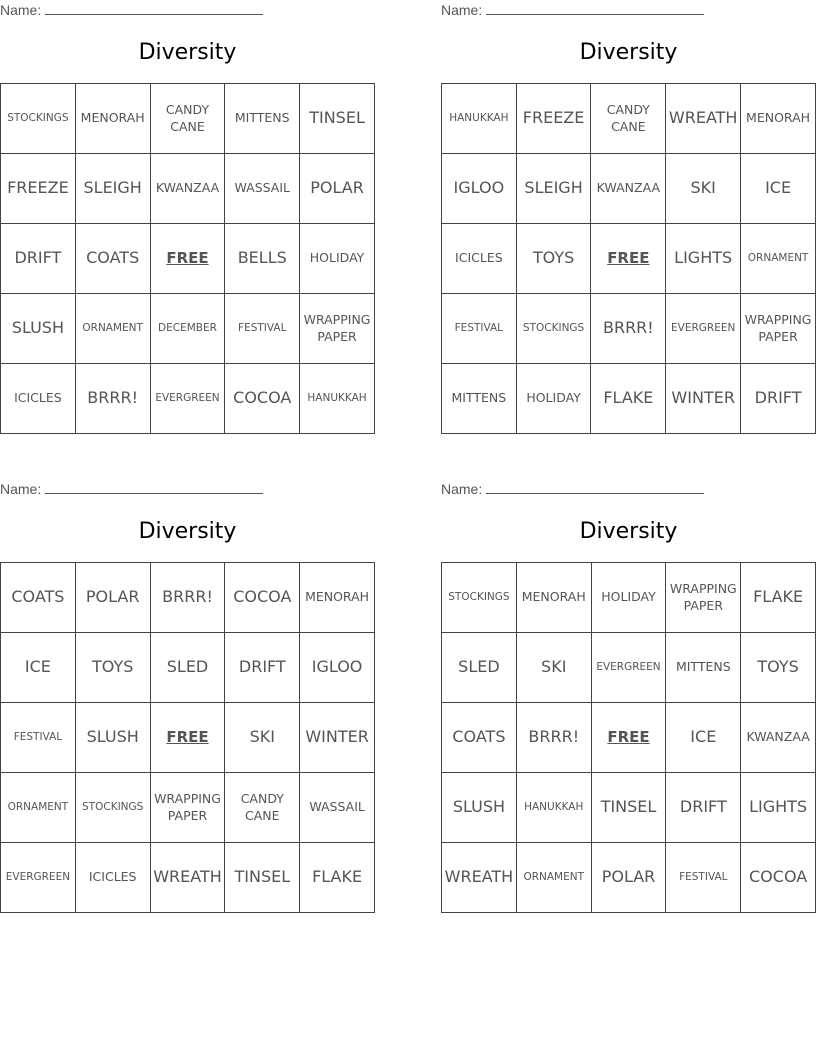 The image size is (816, 1056). What do you see at coordinates (38, 258) in the screenshot?
I see `bingo-cell: DRIFT` at bounding box center [38, 258].